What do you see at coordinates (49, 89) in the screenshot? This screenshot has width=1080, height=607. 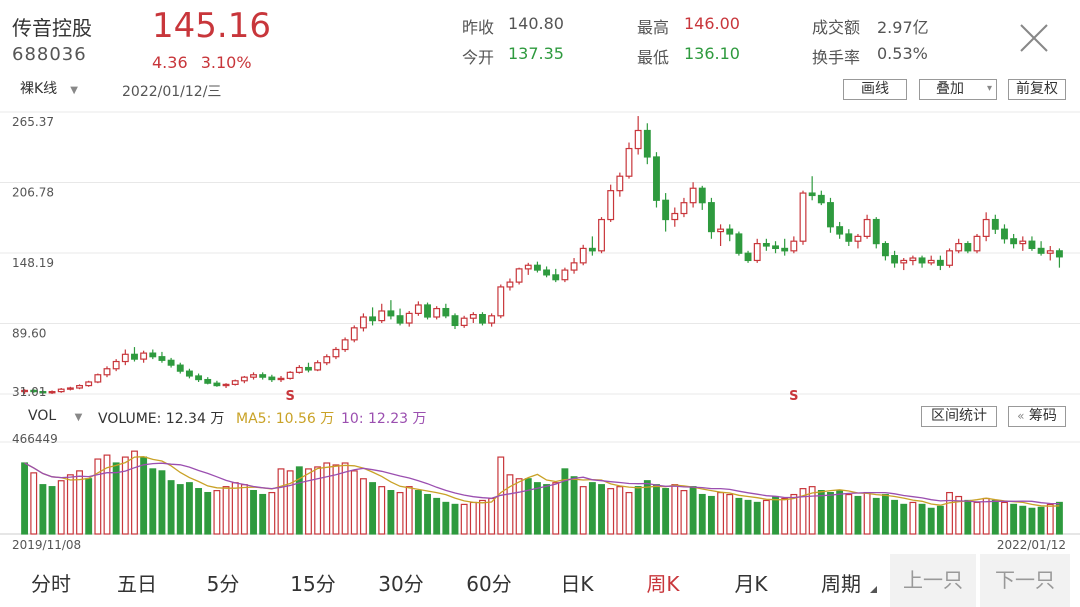 I see `kline-mode-select: 裸K线 ▼` at bounding box center [49, 89].